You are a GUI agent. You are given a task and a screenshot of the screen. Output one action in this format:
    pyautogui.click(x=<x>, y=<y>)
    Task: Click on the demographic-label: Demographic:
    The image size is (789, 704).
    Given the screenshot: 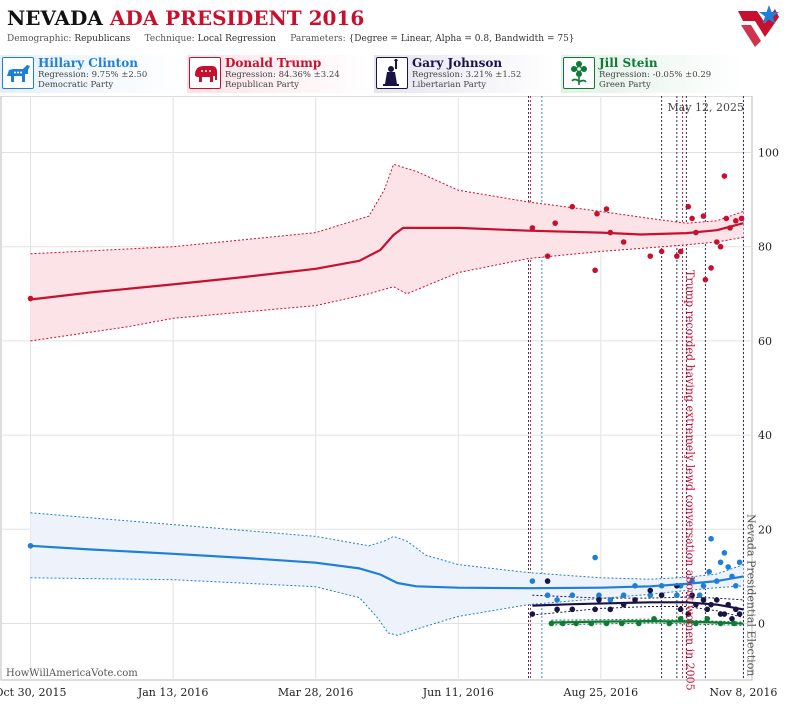 What is the action you would take?
    pyautogui.click(x=39, y=39)
    